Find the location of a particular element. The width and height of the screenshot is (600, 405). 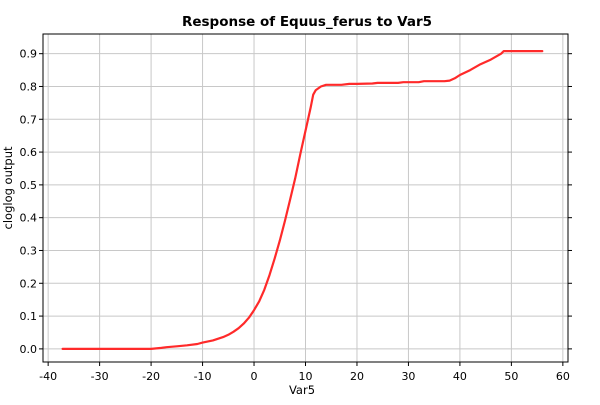

chart-title: Response of Equus_ferus to Var5 is located at coordinates (307, 22).